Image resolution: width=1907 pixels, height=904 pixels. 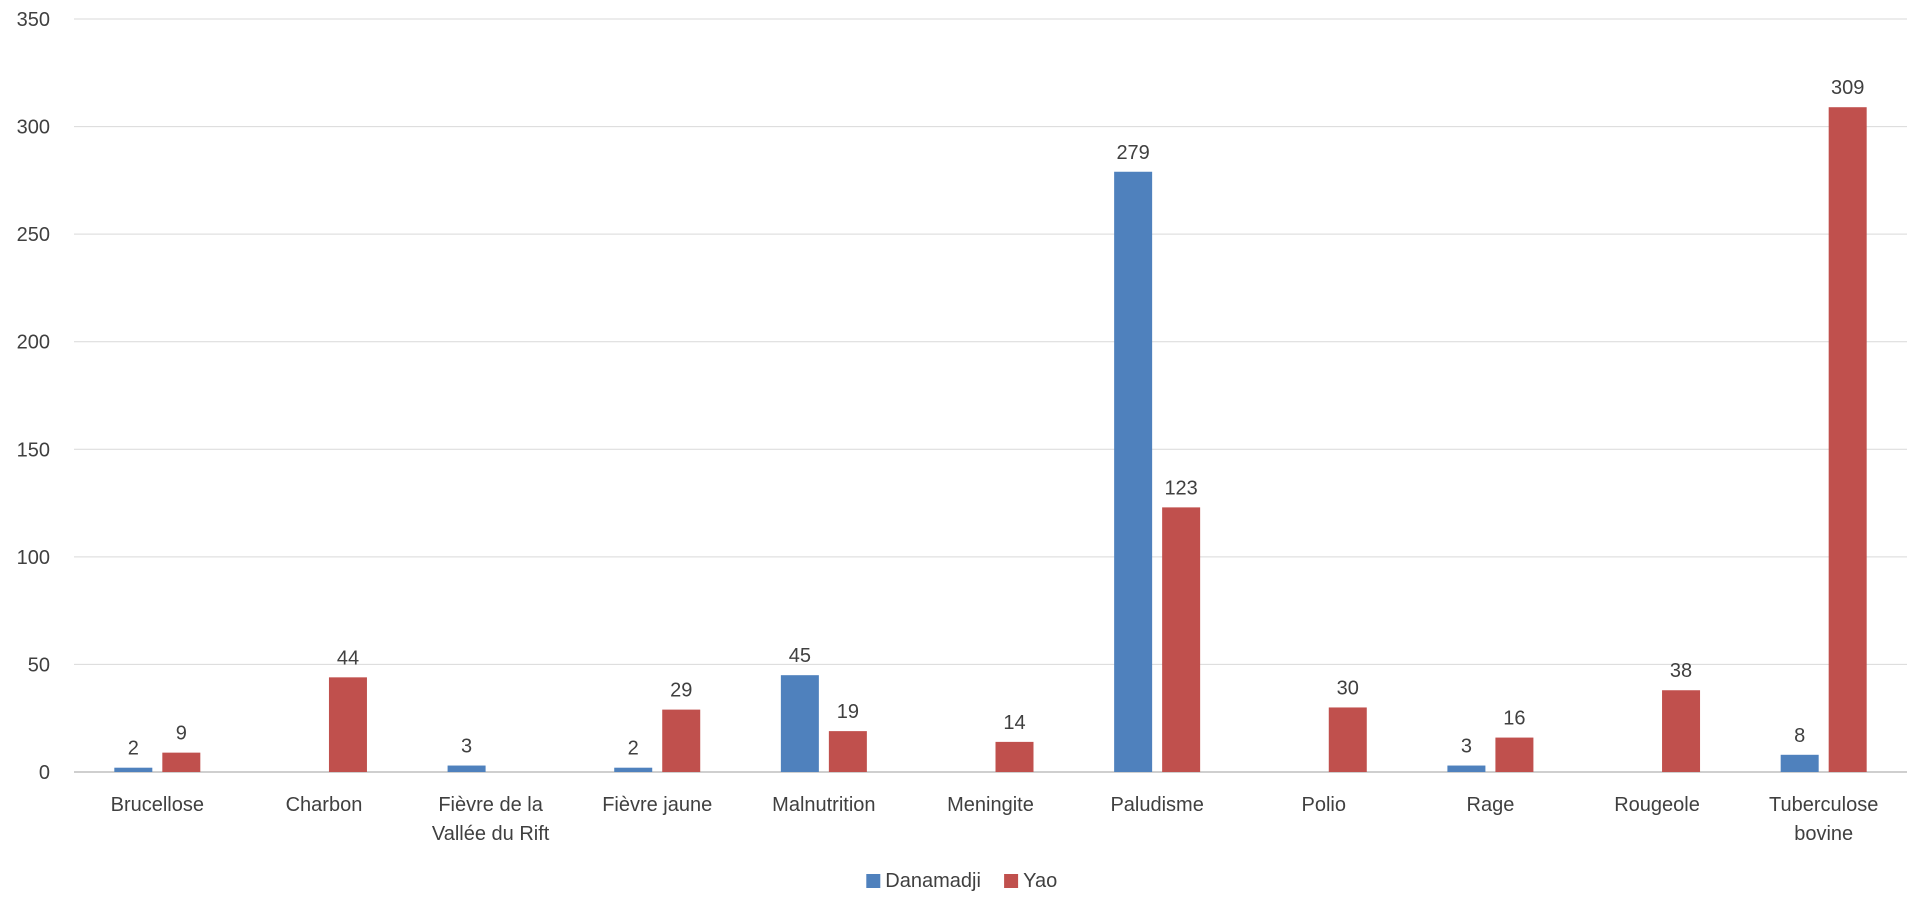 I want to click on bar-danamadji-rage, so click(x=1466, y=768).